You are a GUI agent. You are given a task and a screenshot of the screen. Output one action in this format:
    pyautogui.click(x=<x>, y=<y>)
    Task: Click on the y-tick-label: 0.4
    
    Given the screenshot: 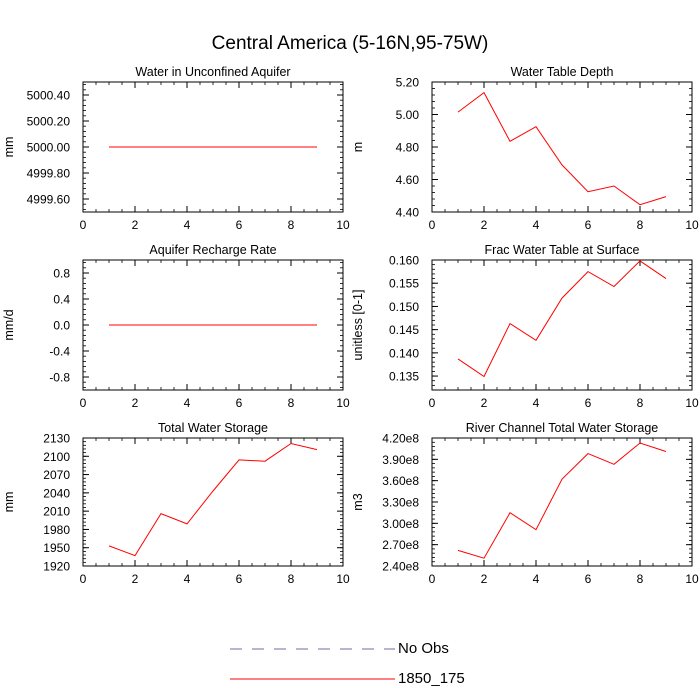 What is the action you would take?
    pyautogui.click(x=61, y=300)
    